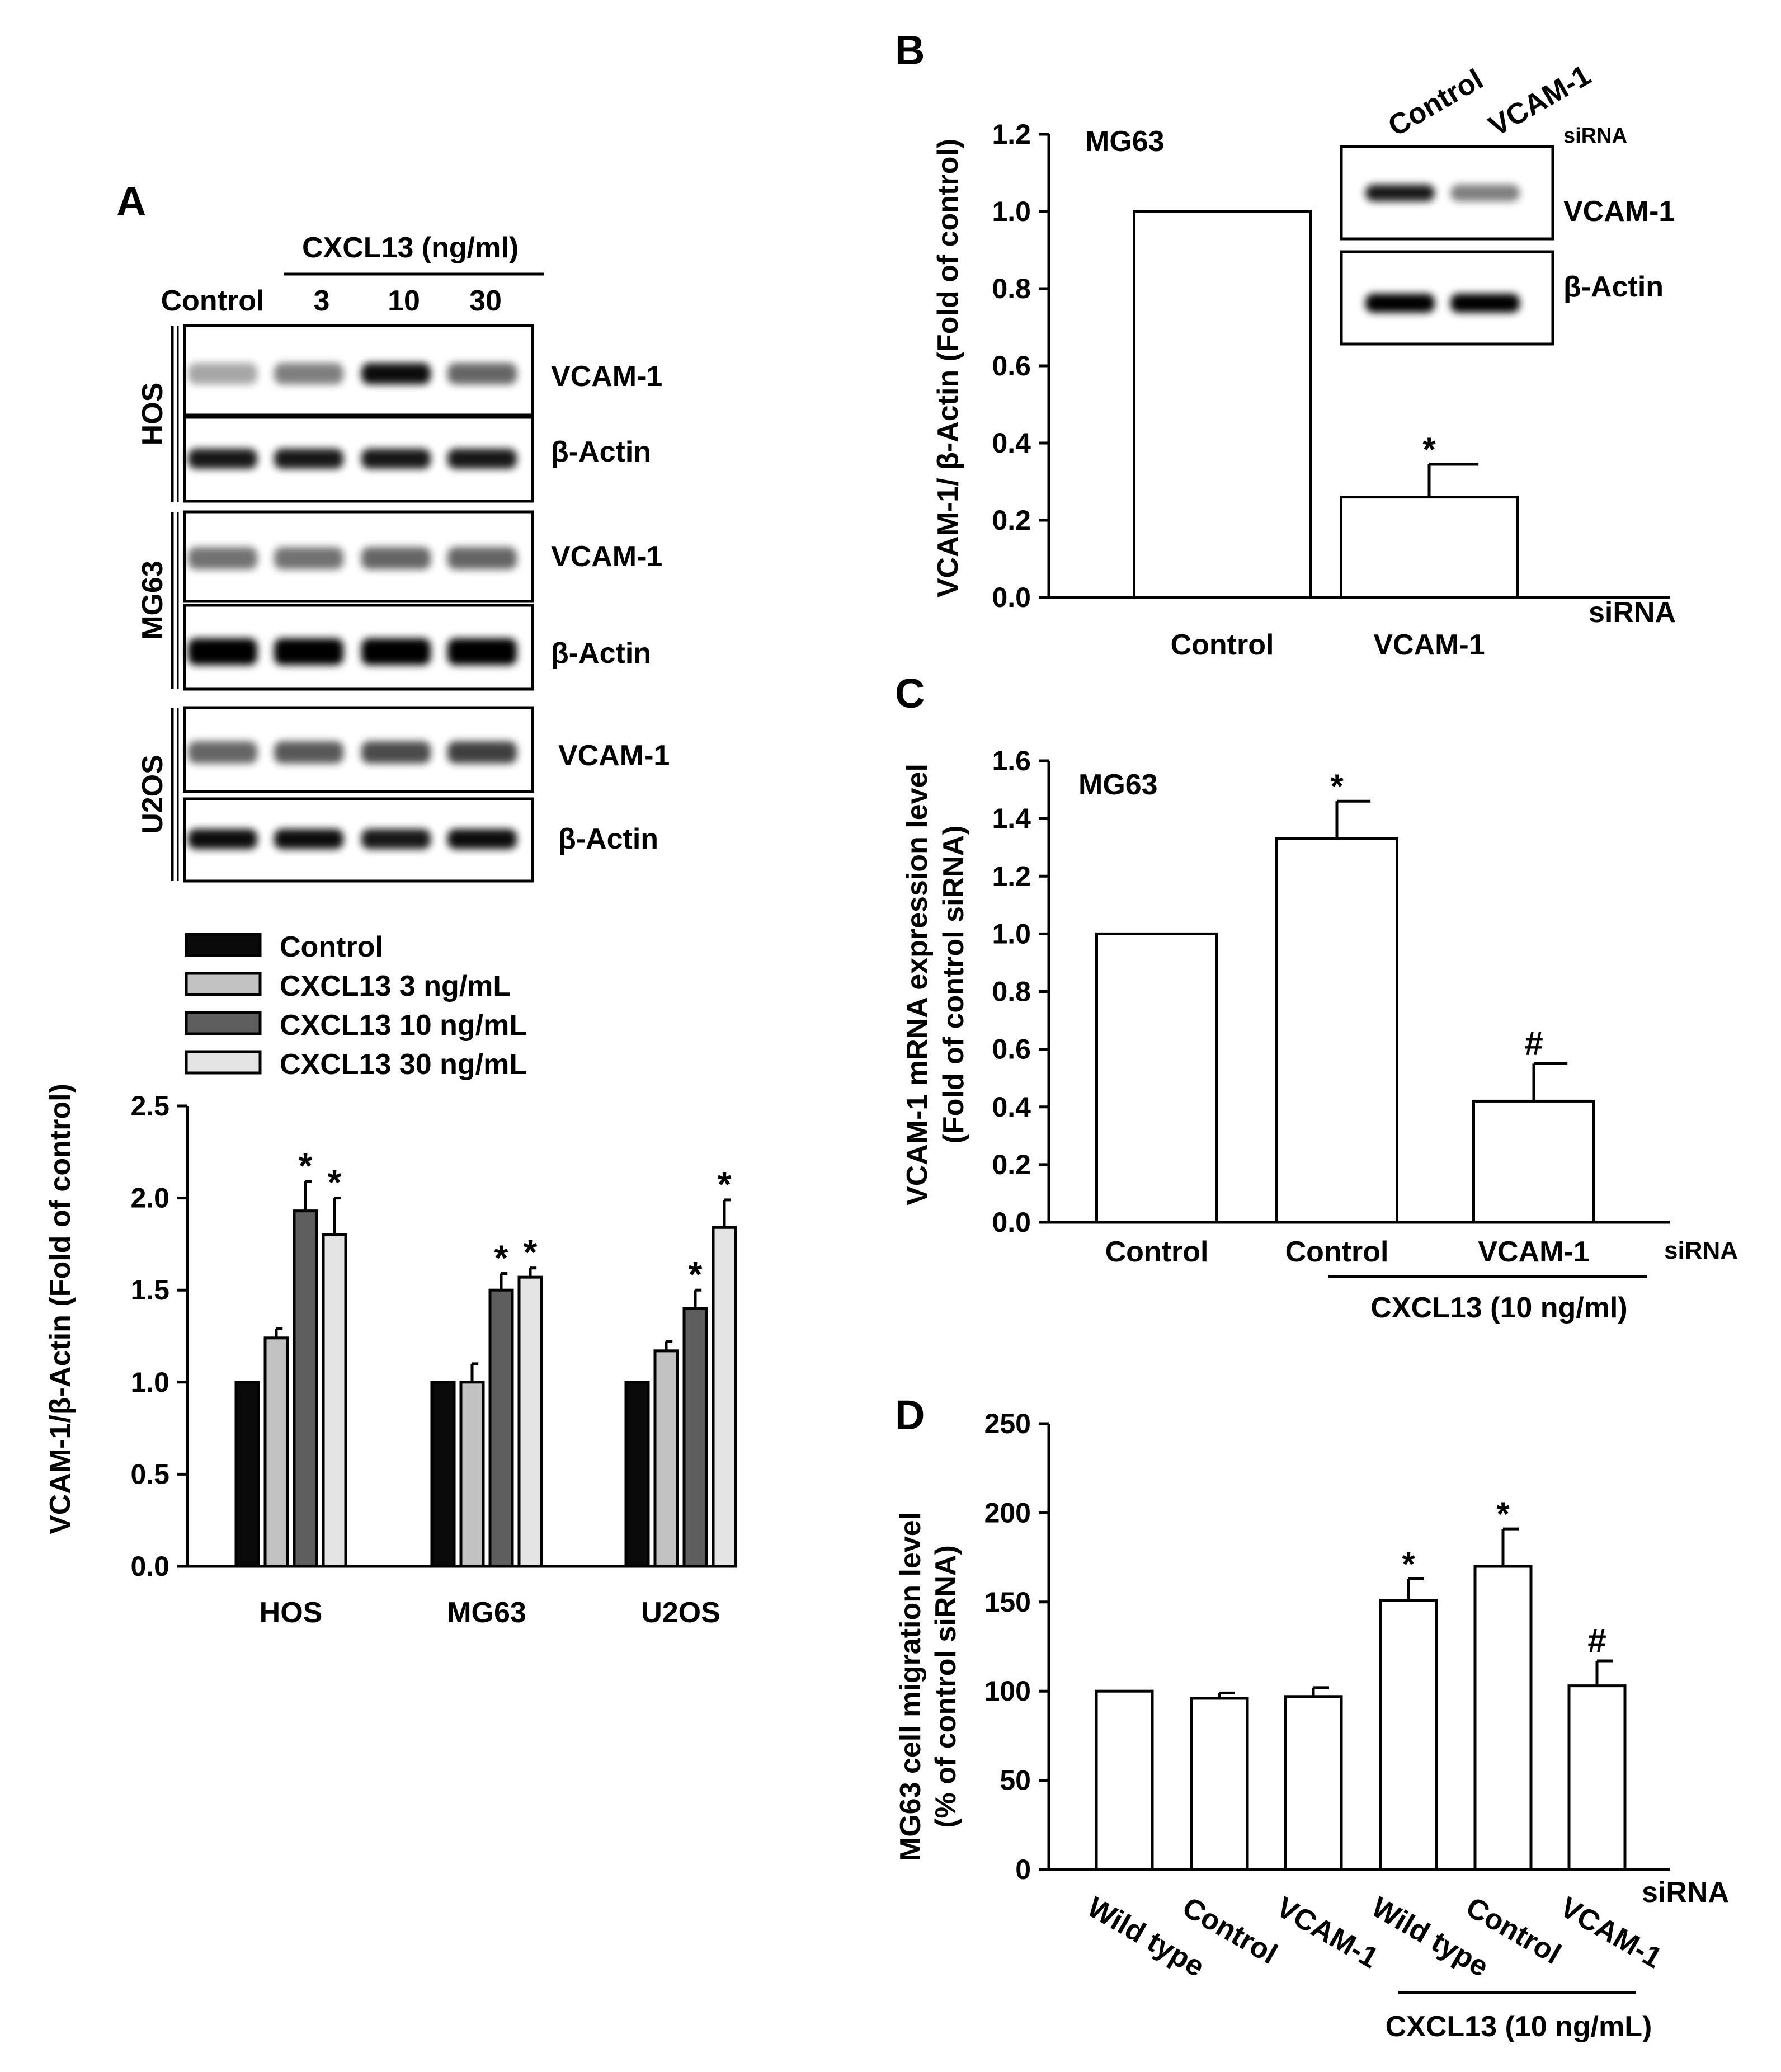  Describe the element at coordinates (1011, 818) in the screenshot. I see `y-tick-label: 1.4` at that location.